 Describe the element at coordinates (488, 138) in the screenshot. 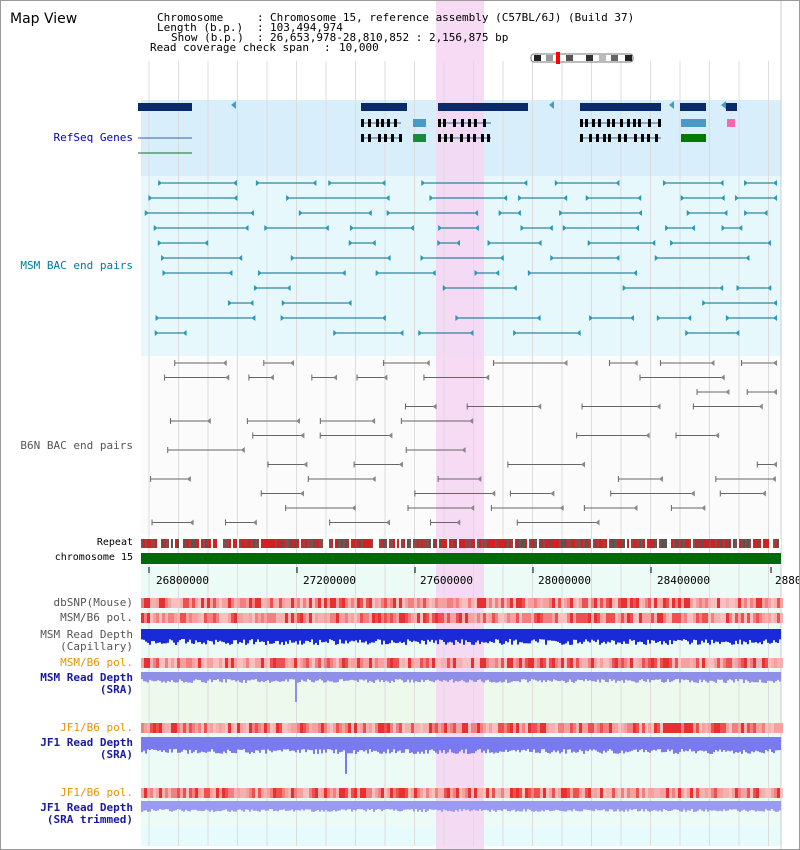

I see `refseq-exon` at that location.